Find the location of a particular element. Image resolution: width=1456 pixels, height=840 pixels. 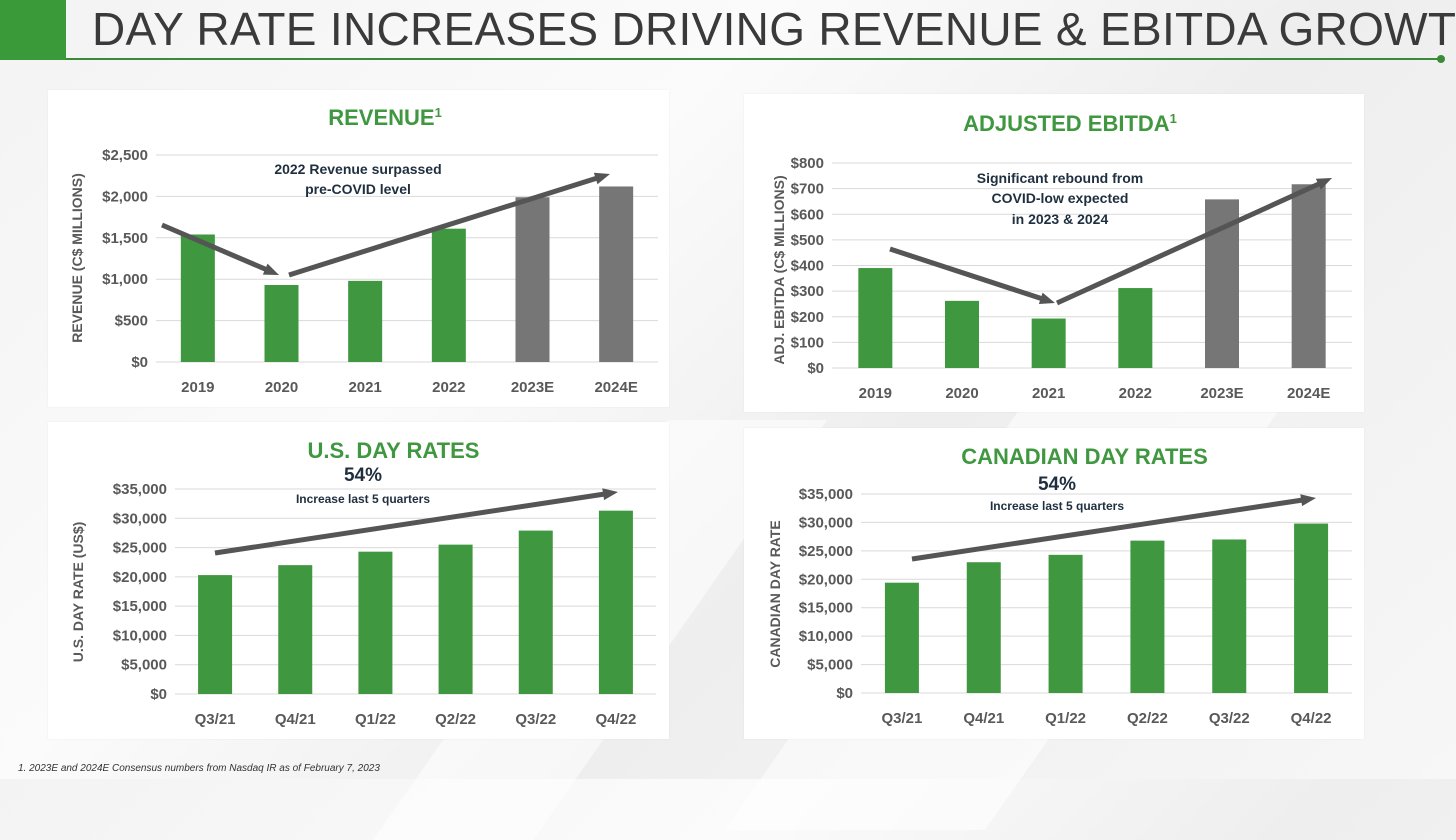

y-tick-label: $200 is located at coordinates (807, 317).